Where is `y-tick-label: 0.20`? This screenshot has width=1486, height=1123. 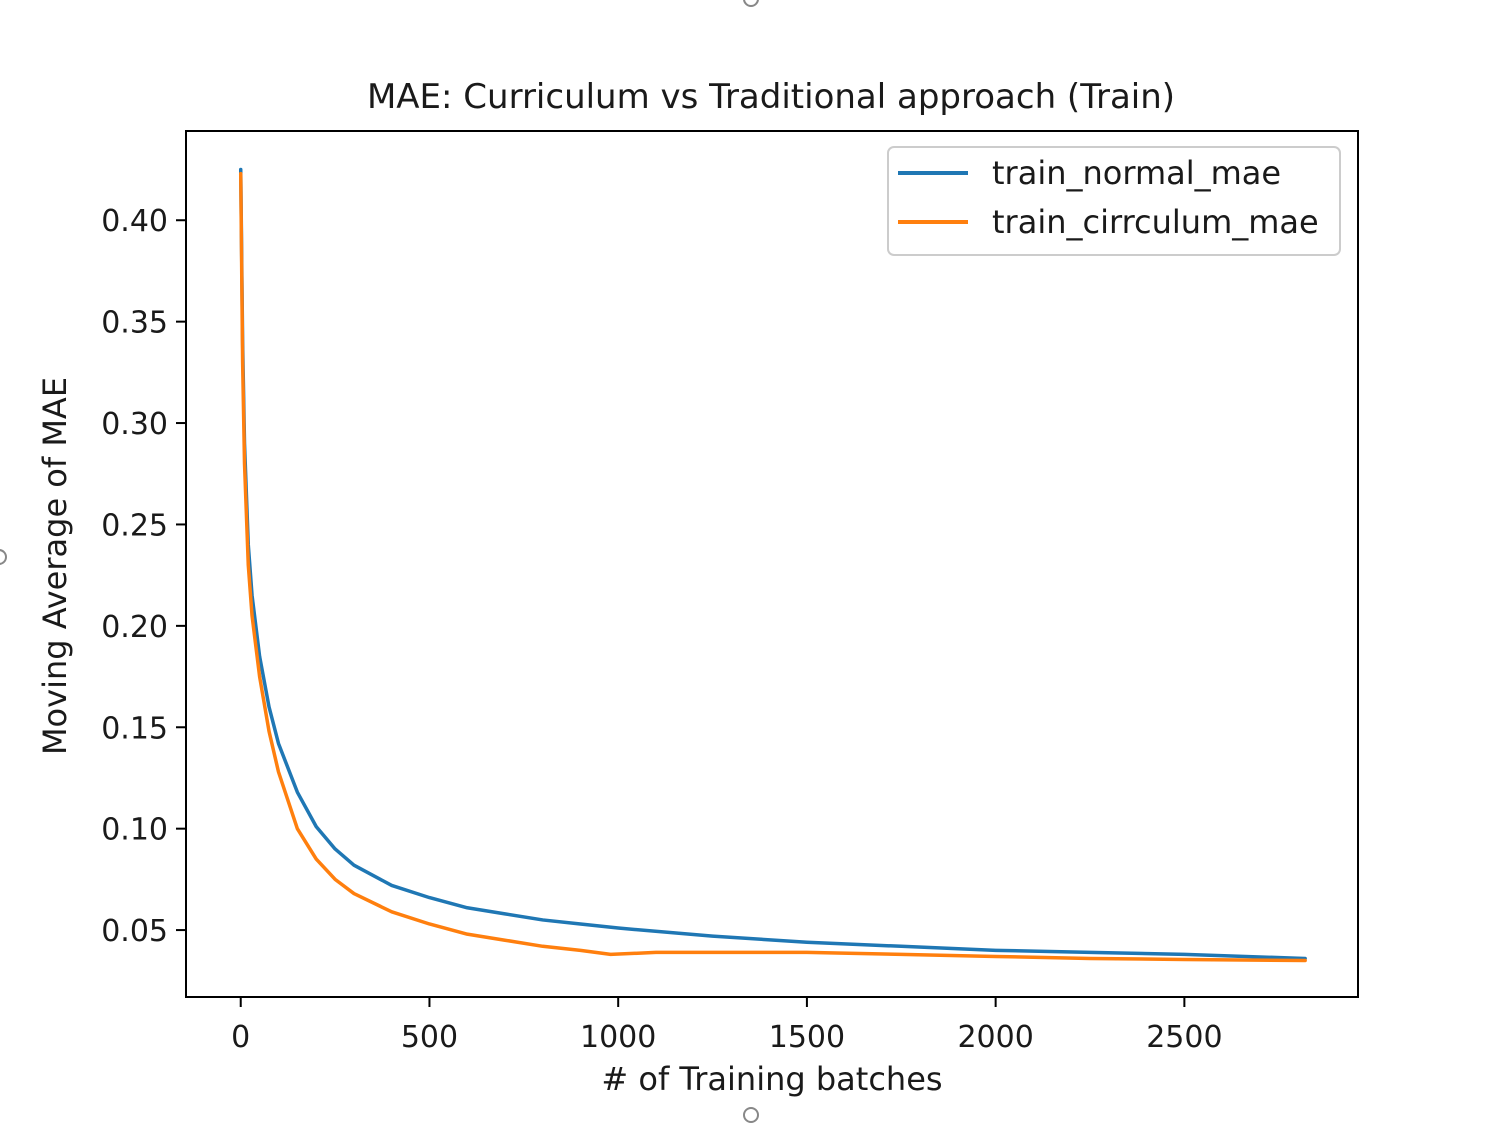 y-tick-label: 0.20 is located at coordinates (134, 627).